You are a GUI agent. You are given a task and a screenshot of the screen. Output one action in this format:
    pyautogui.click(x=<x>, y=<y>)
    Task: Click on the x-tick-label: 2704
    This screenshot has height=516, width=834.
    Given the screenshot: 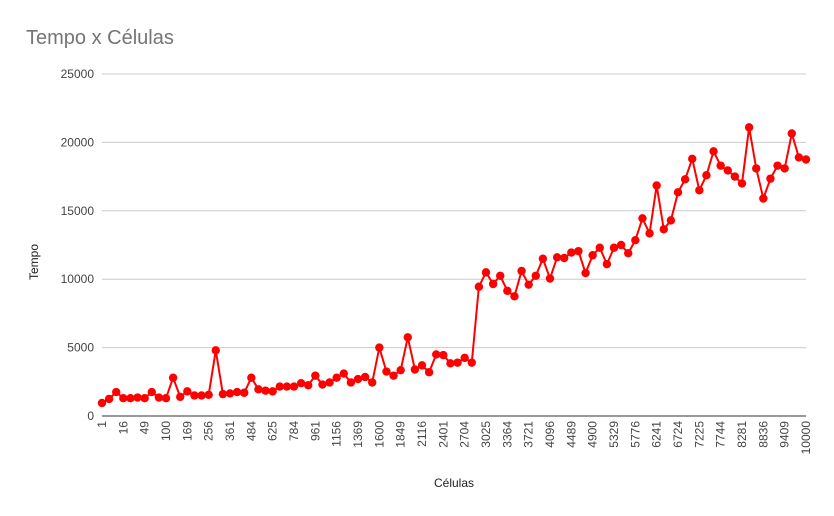 What is the action you would take?
    pyautogui.click(x=465, y=434)
    